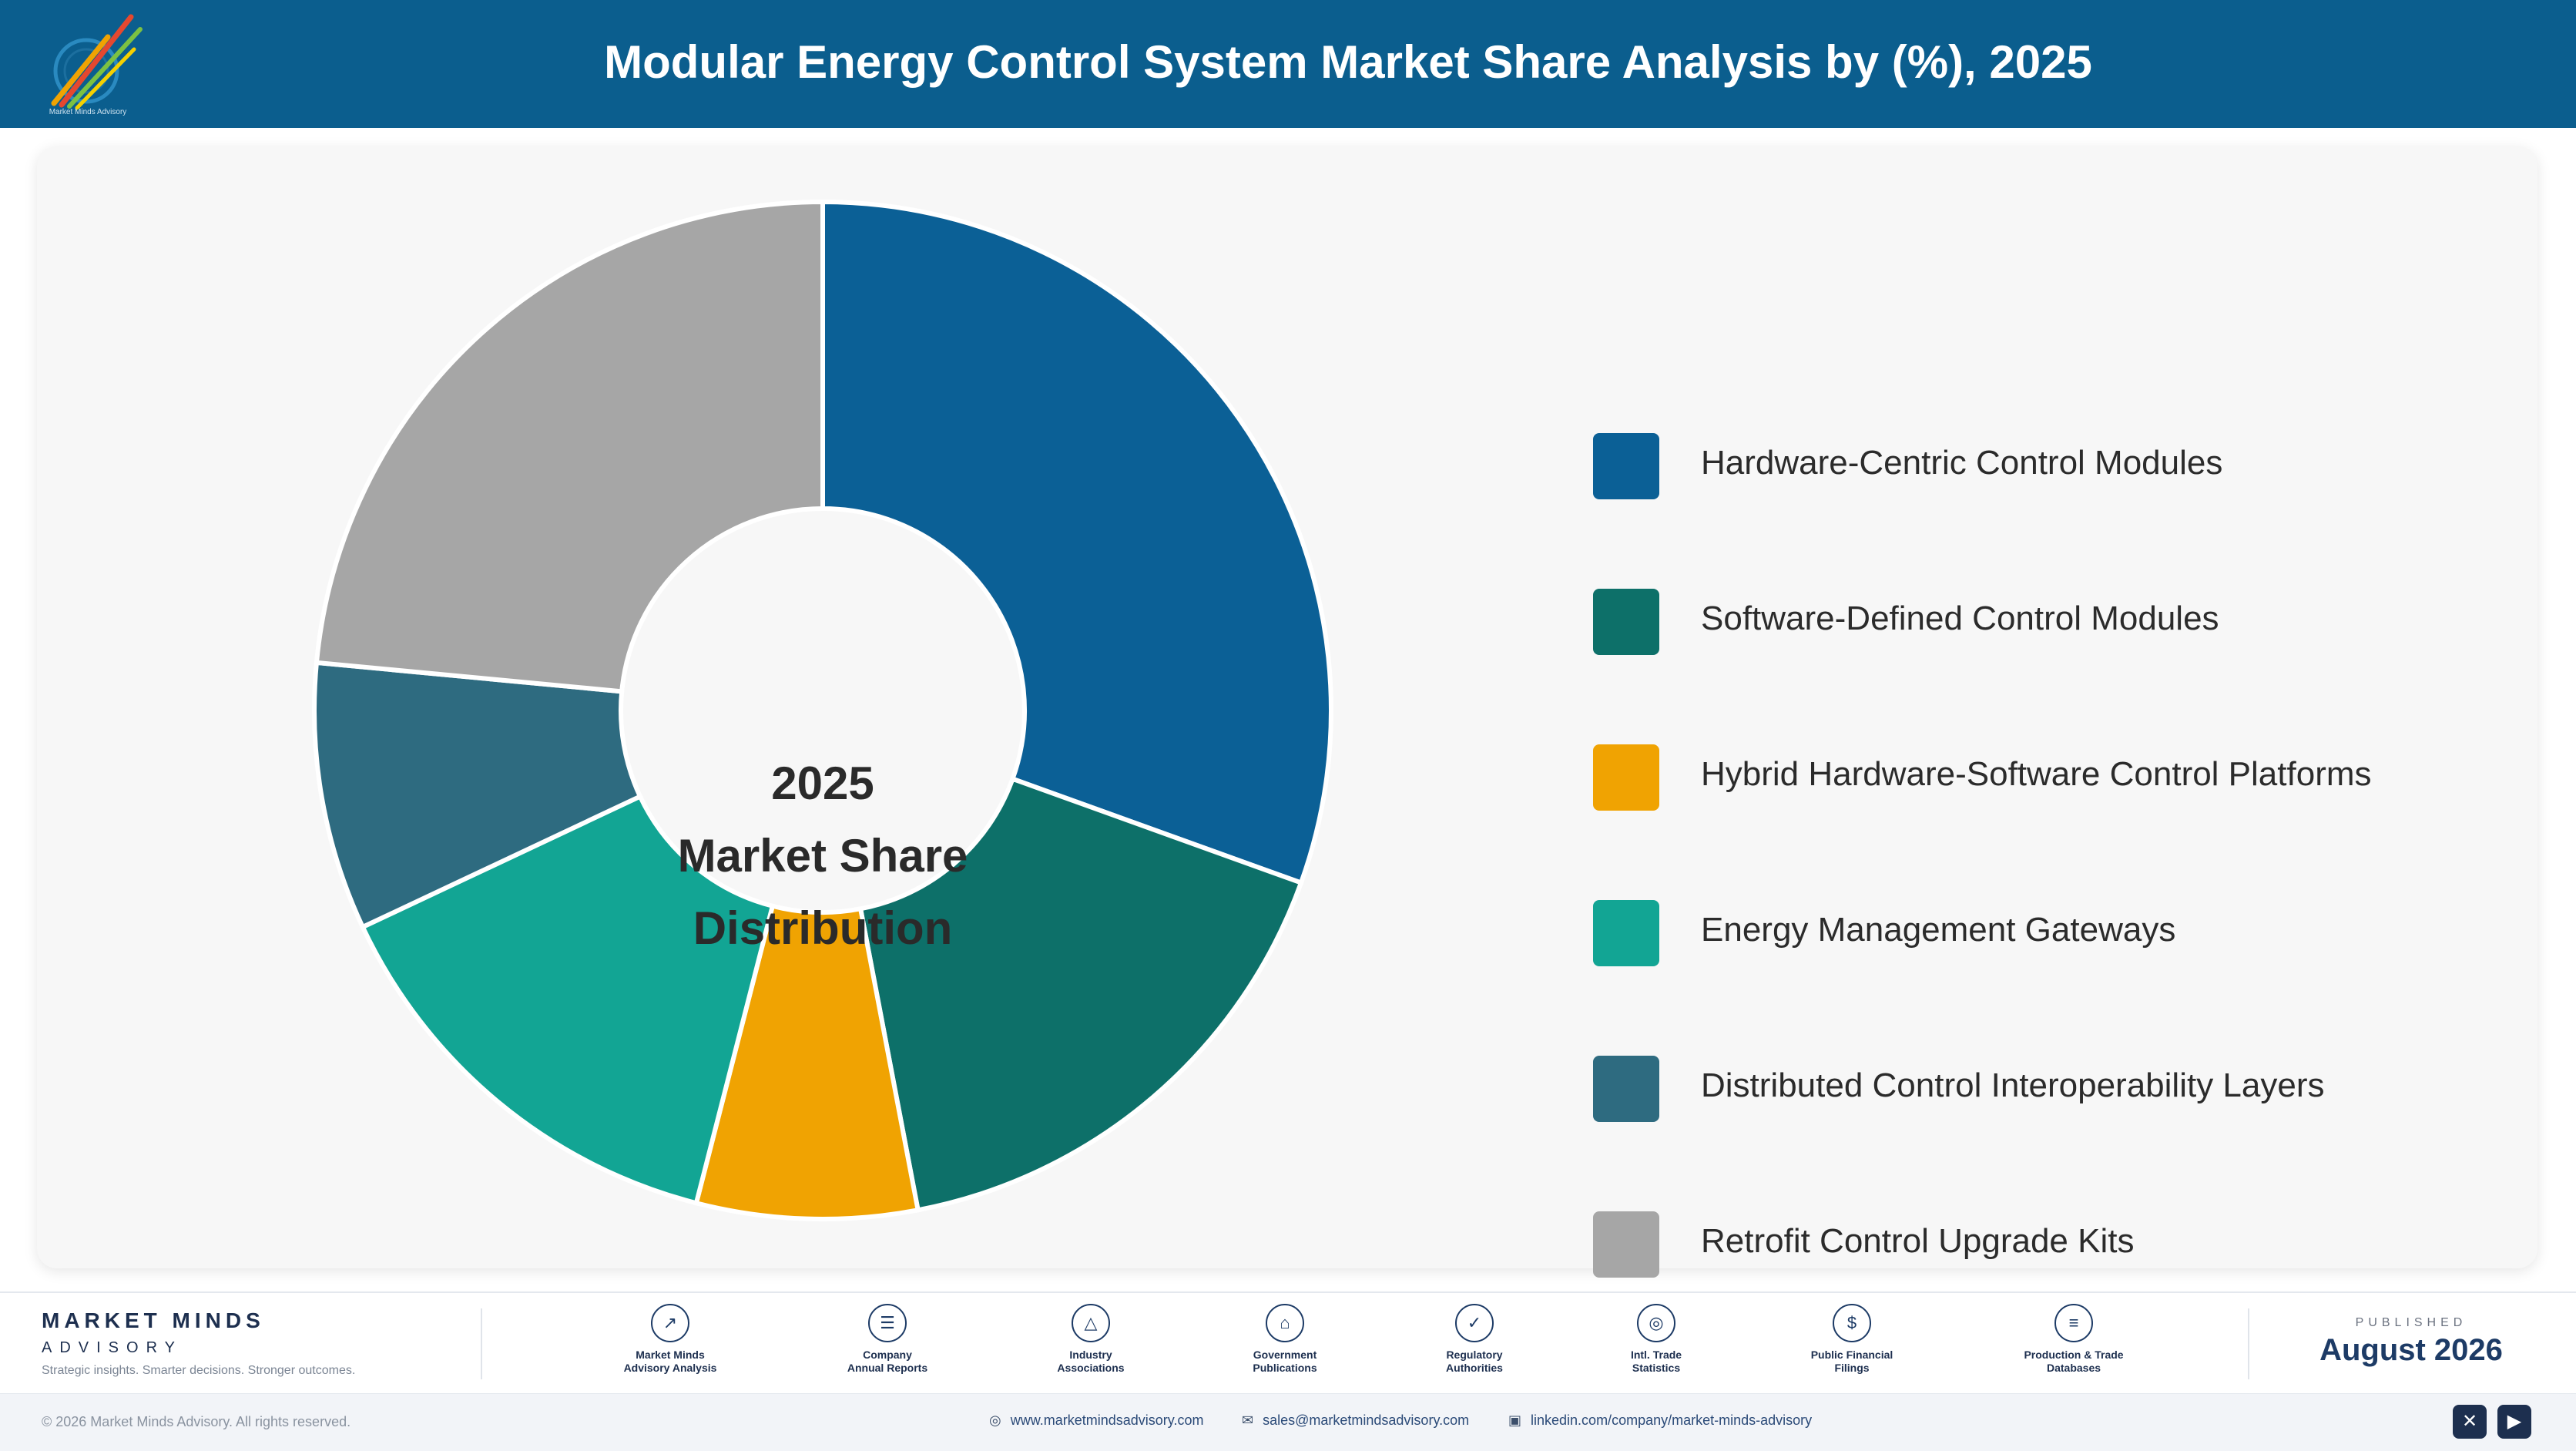 The width and height of the screenshot is (2576, 1451). I want to click on donut-center-label: 2025 Market Share Distribution, so click(823, 856).